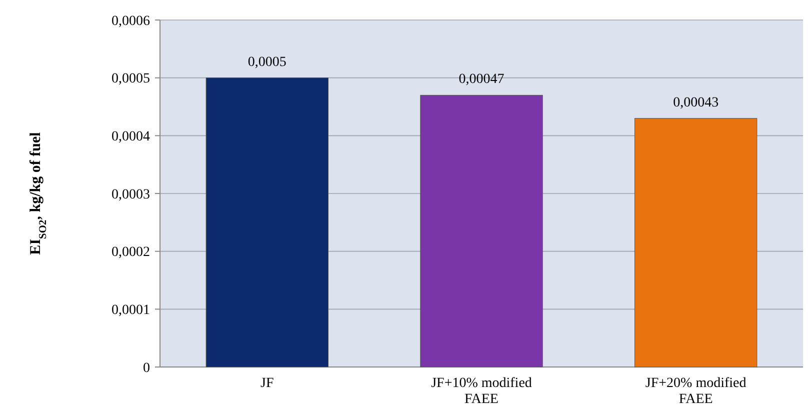  Describe the element at coordinates (267, 62) in the screenshot. I see `data-label: 0,0005` at that location.